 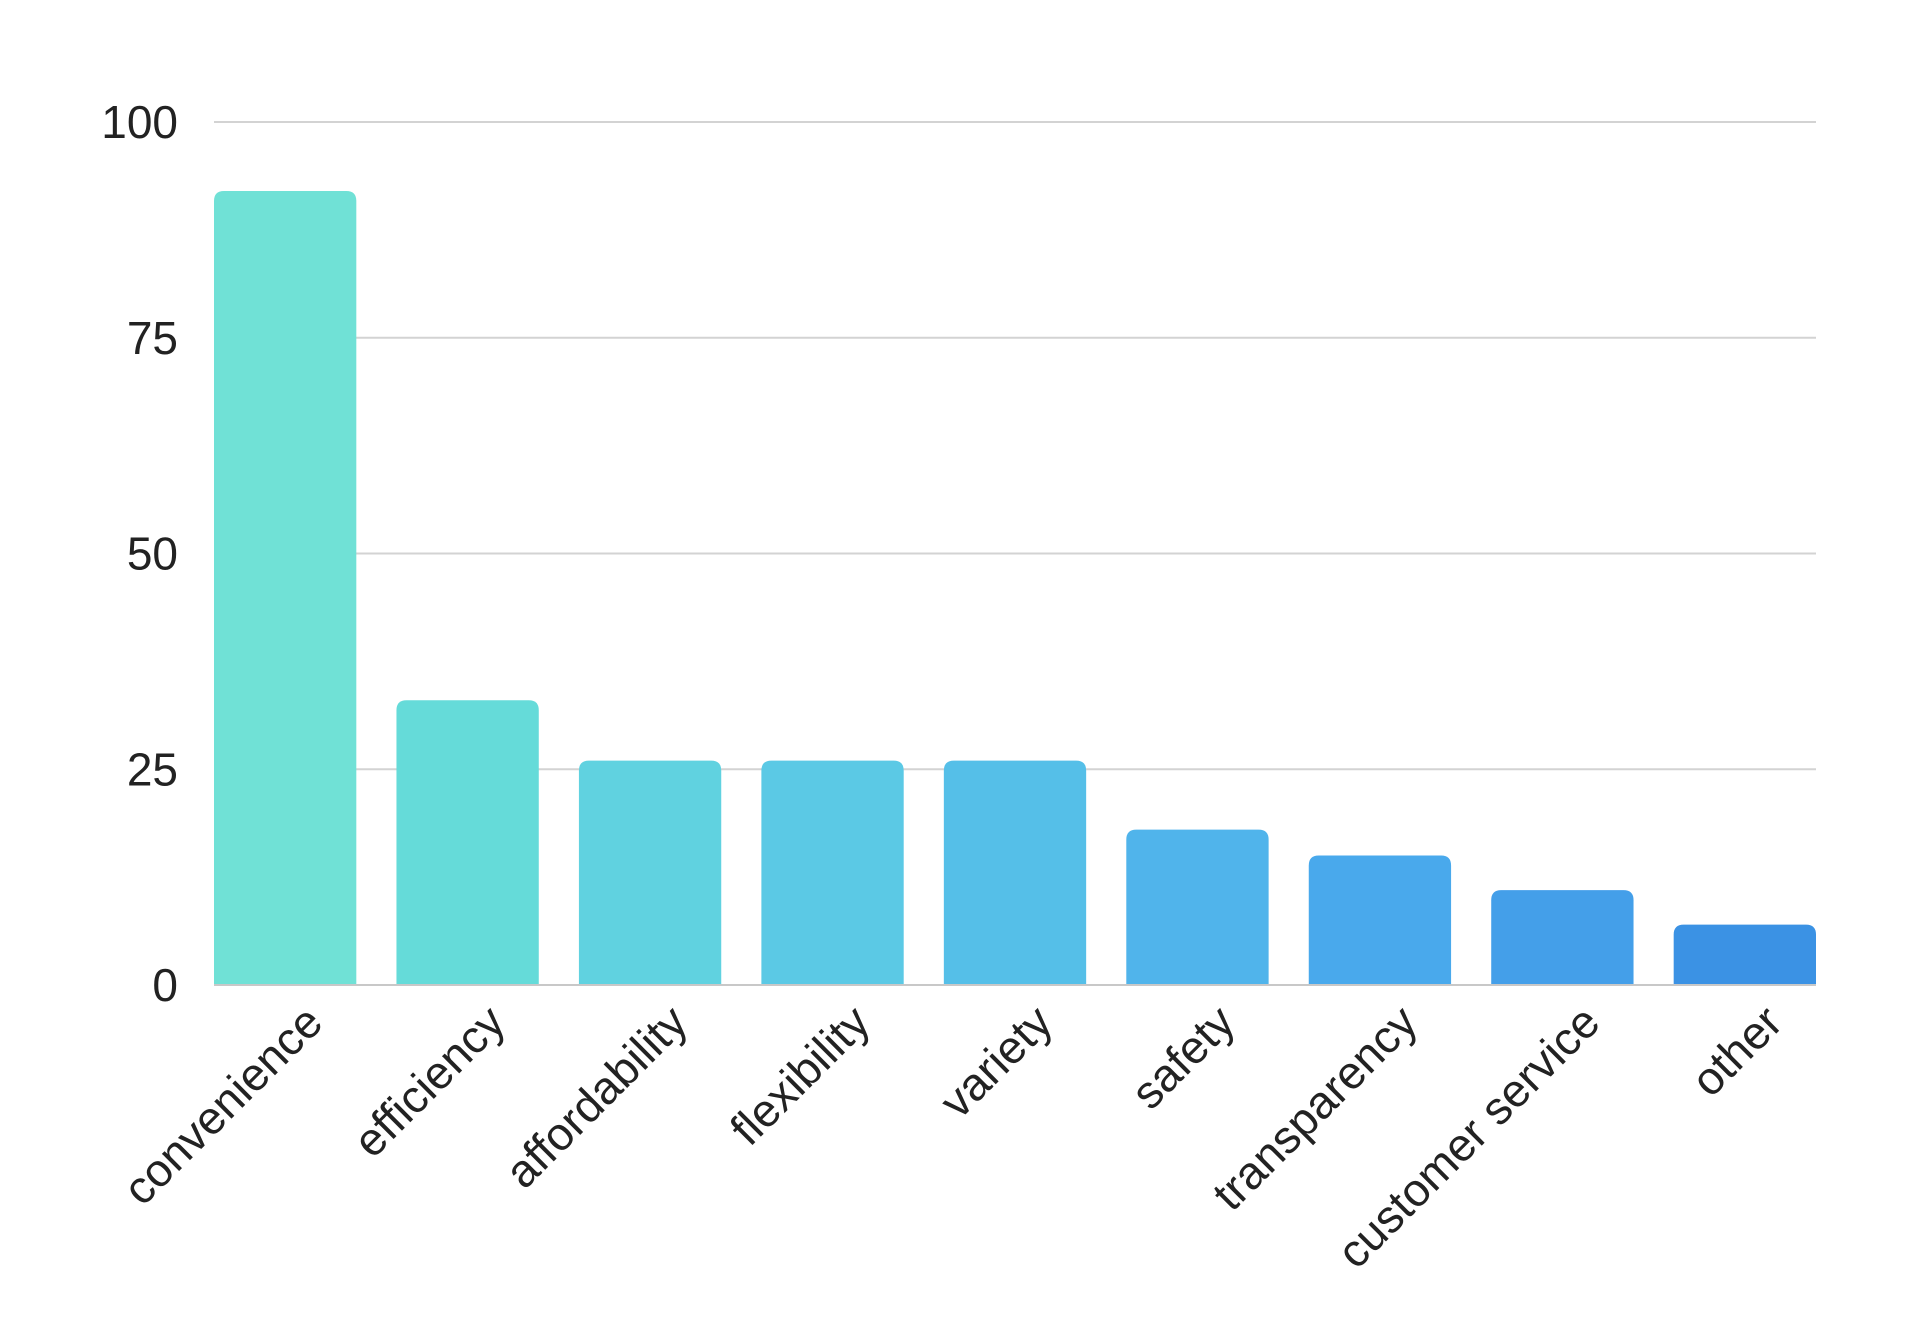 What do you see at coordinates (995, 1061) in the screenshot?
I see `x-tick-label-variety: variety` at bounding box center [995, 1061].